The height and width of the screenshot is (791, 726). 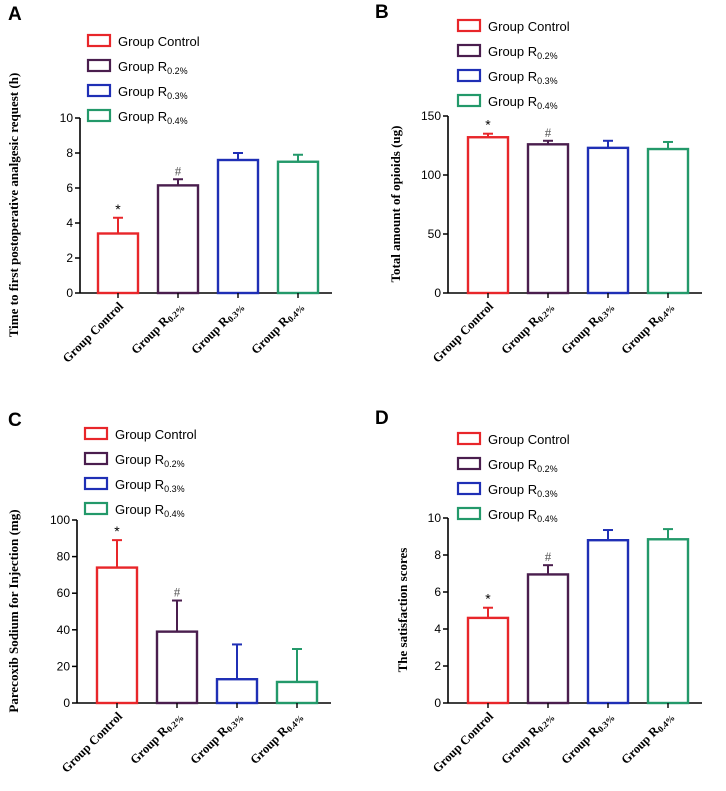 I want to click on y-tick-label: 150, so click(x=431, y=116).